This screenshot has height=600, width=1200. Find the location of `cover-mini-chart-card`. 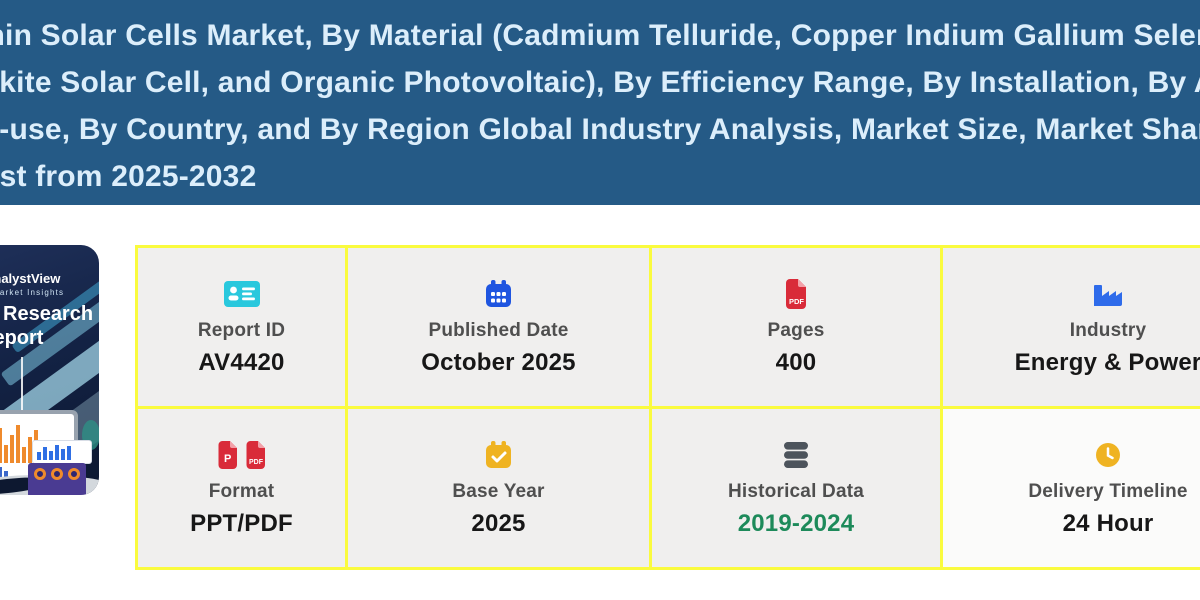

cover-mini-chart-card is located at coordinates (62, 452).